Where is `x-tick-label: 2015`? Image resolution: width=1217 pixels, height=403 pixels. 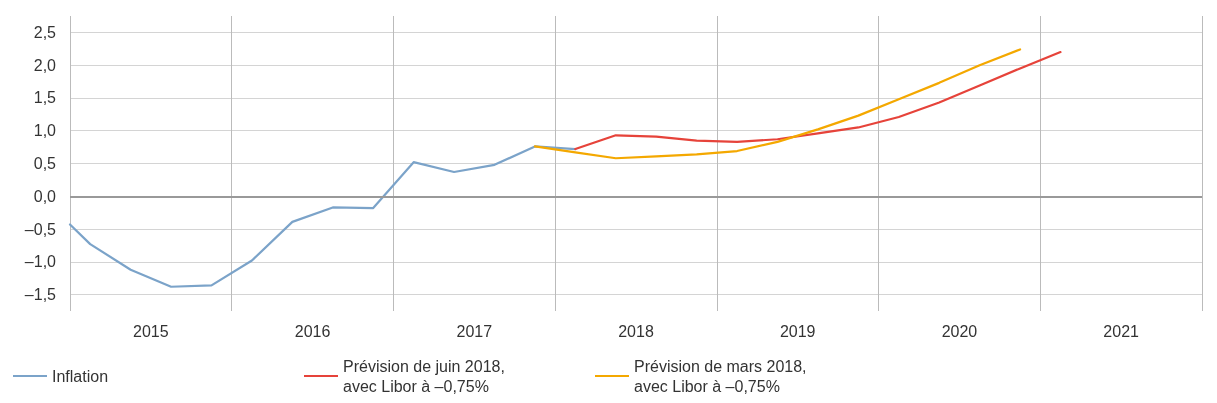
x-tick-label: 2015 is located at coordinates (151, 331).